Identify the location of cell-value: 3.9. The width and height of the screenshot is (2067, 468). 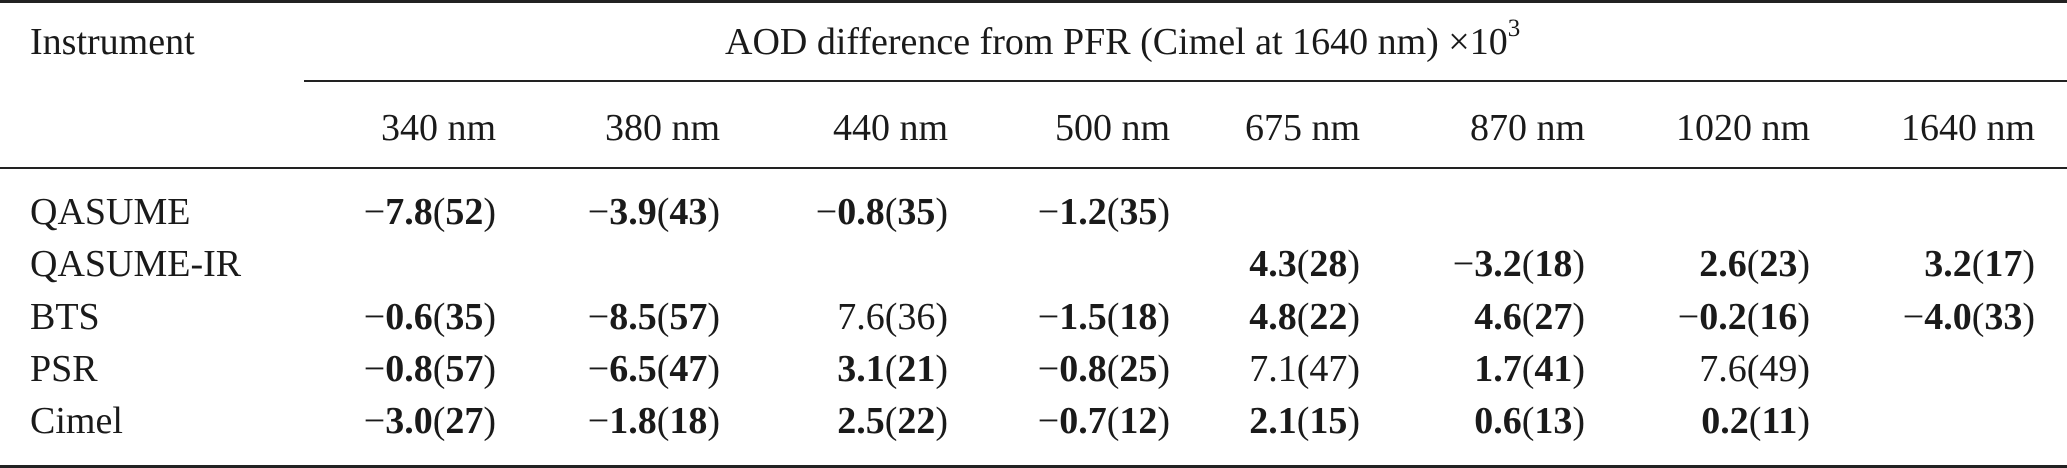
(633, 212).